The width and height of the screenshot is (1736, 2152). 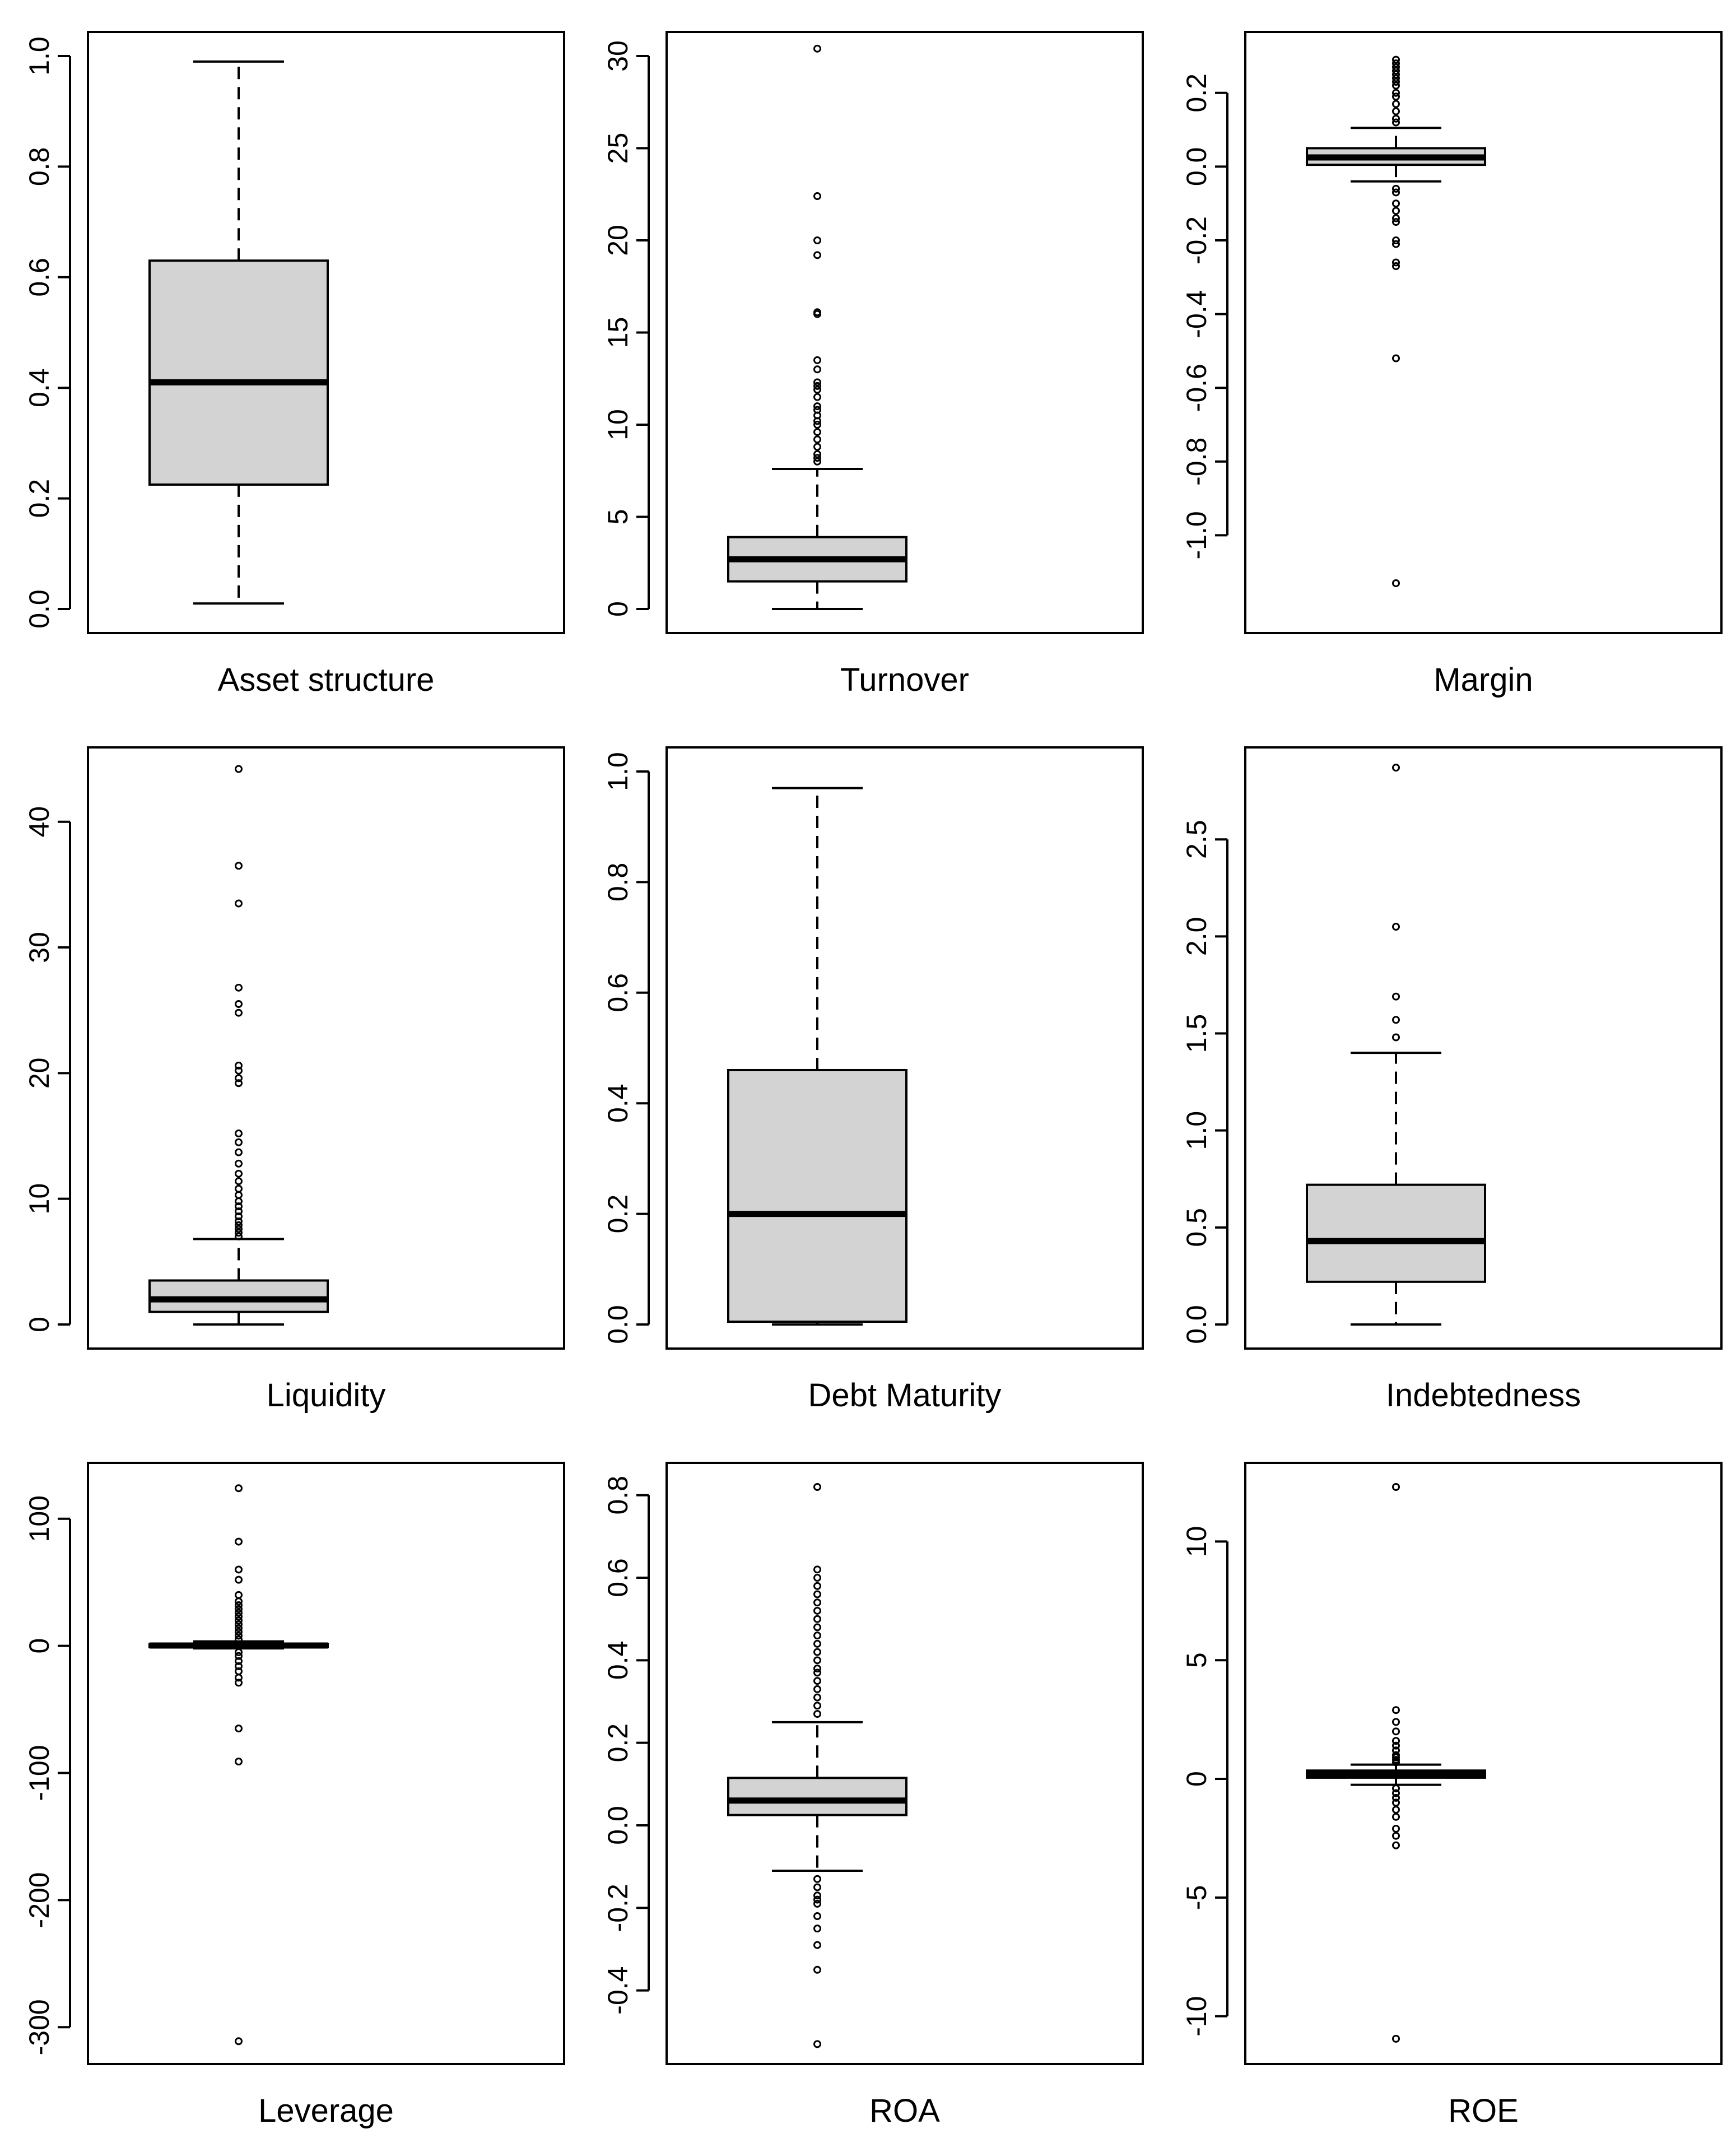 What do you see at coordinates (904, 680) in the screenshot?
I see `x-axis-label: Turnover` at bounding box center [904, 680].